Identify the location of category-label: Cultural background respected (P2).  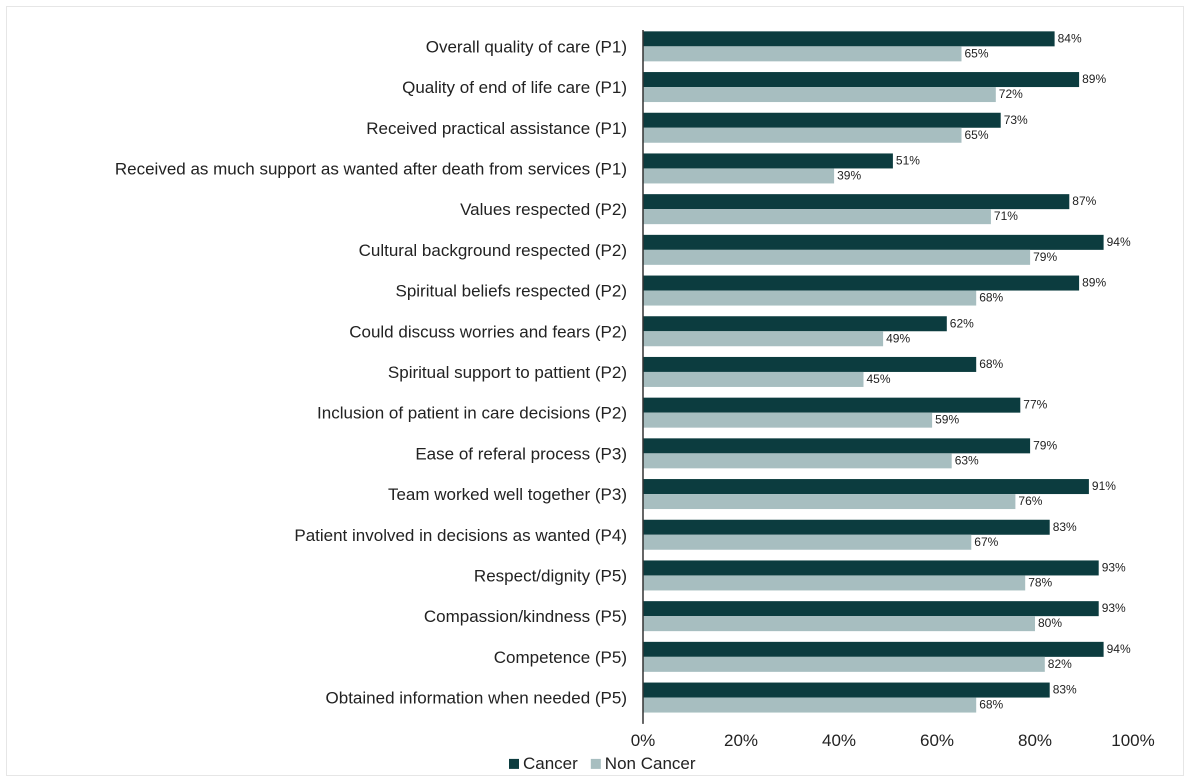
(493, 250).